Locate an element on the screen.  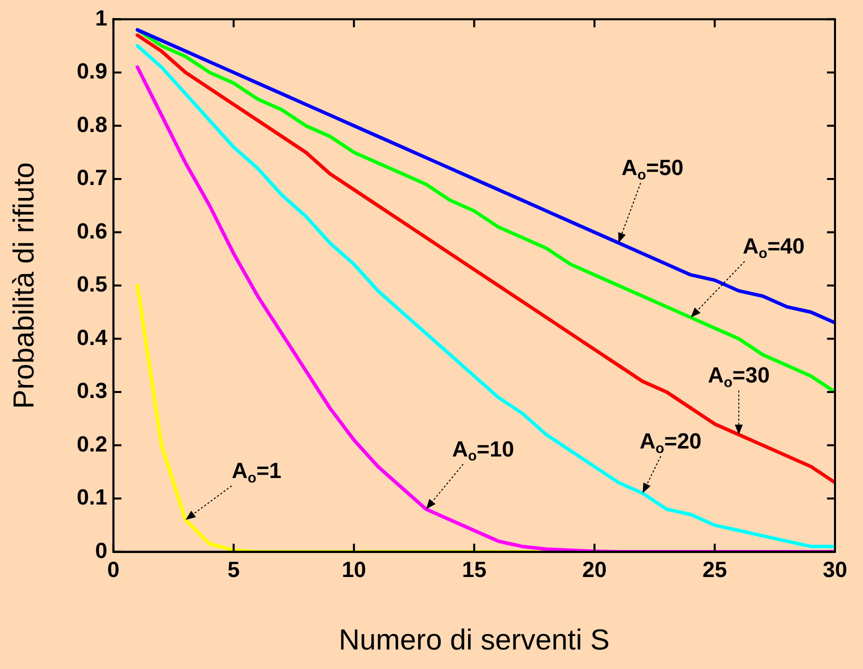
y-tick-label: 0.3 is located at coordinates (92, 391).